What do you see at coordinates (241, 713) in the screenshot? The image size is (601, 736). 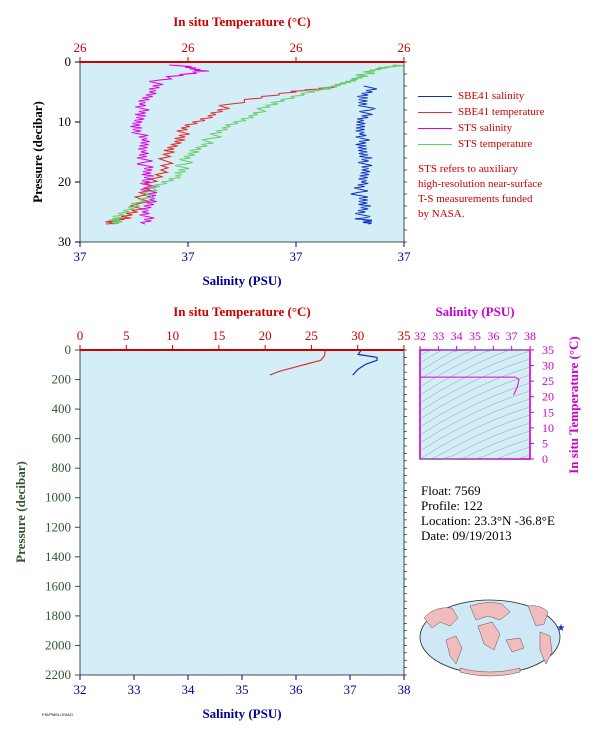 I see `bottom-panel-salinity-axis-label: Salinity (PSU)` at bounding box center [241, 713].